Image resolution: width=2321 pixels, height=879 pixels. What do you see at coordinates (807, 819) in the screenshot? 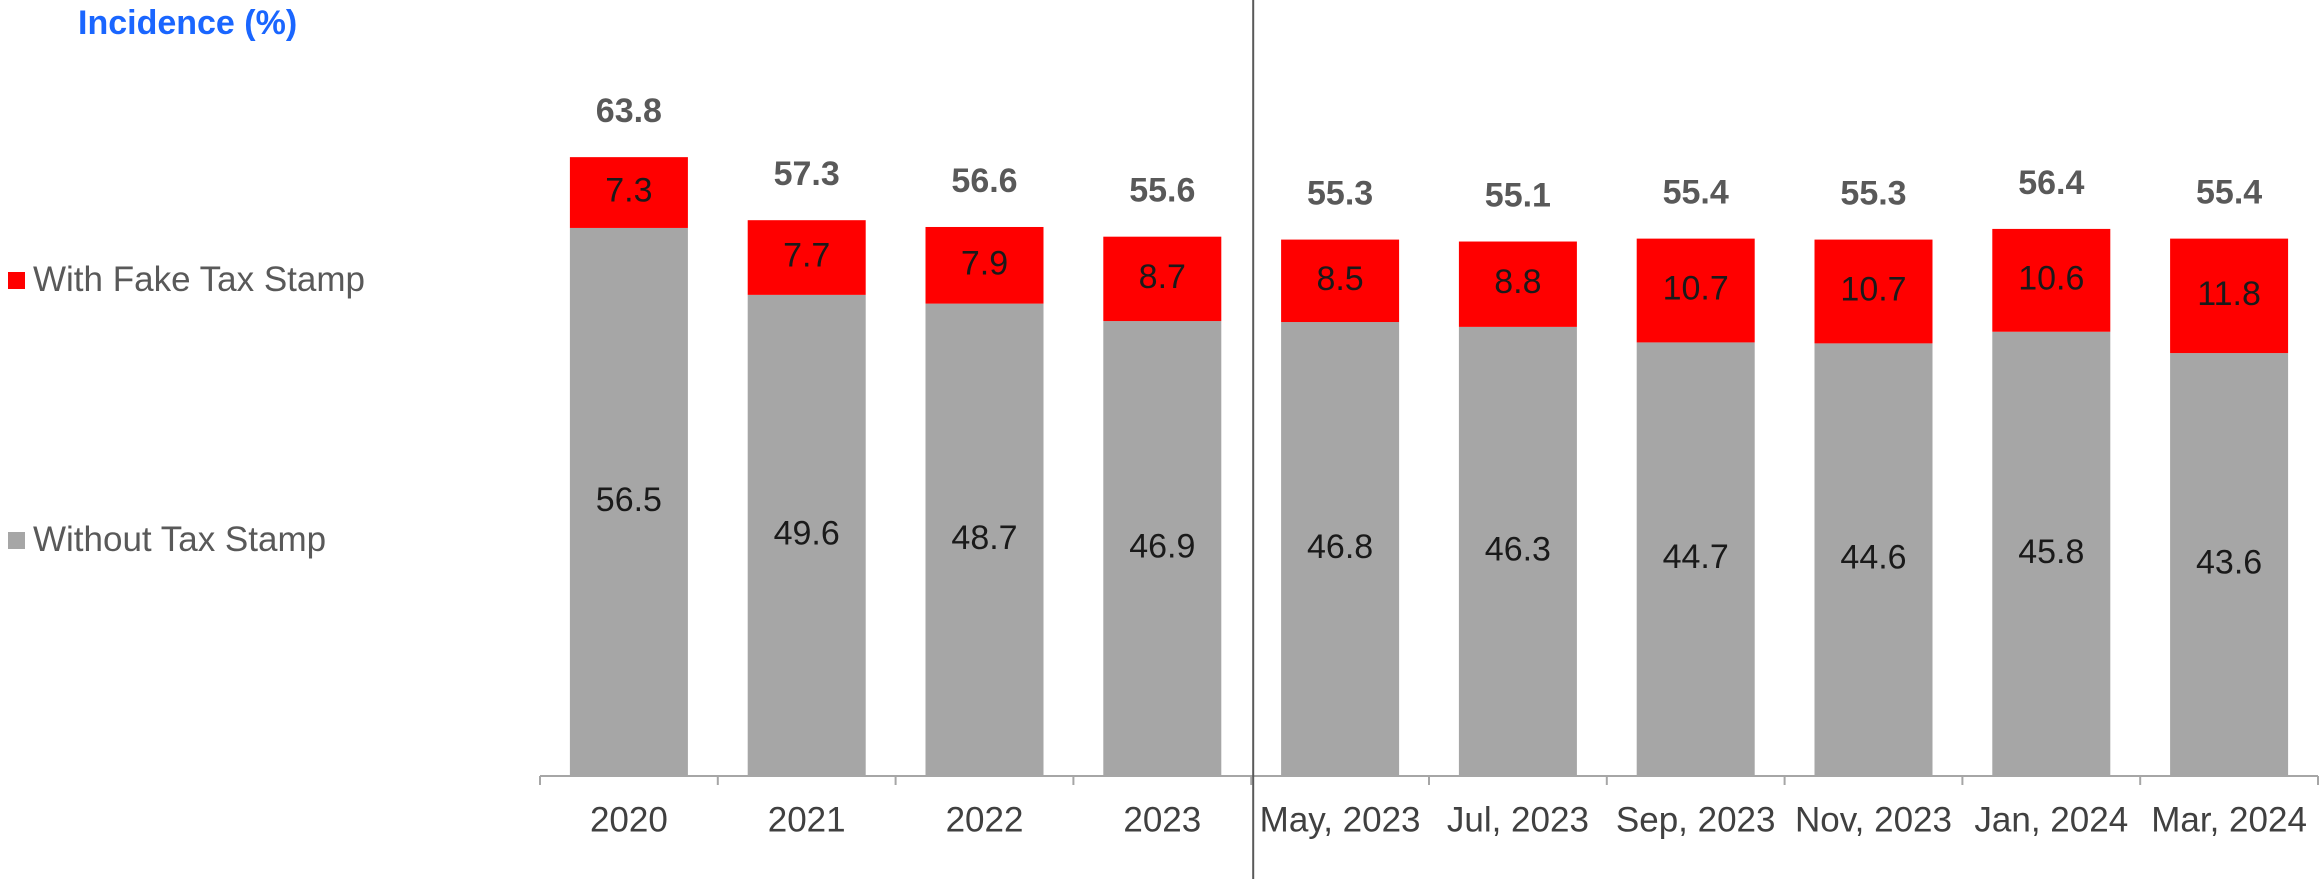
I see `x-tick-label: 2021` at bounding box center [807, 819].